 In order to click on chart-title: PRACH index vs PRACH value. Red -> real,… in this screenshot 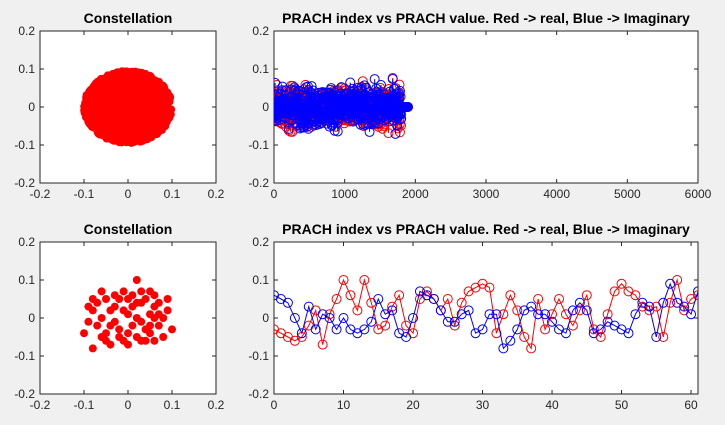, I will do `click(486, 229)`.